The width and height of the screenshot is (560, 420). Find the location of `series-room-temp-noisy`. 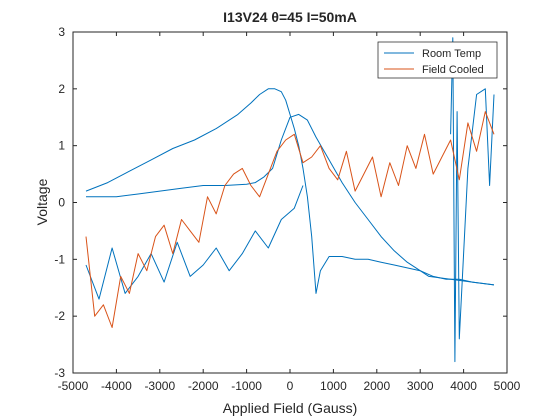

series-room-temp-noisy is located at coordinates (194, 242).